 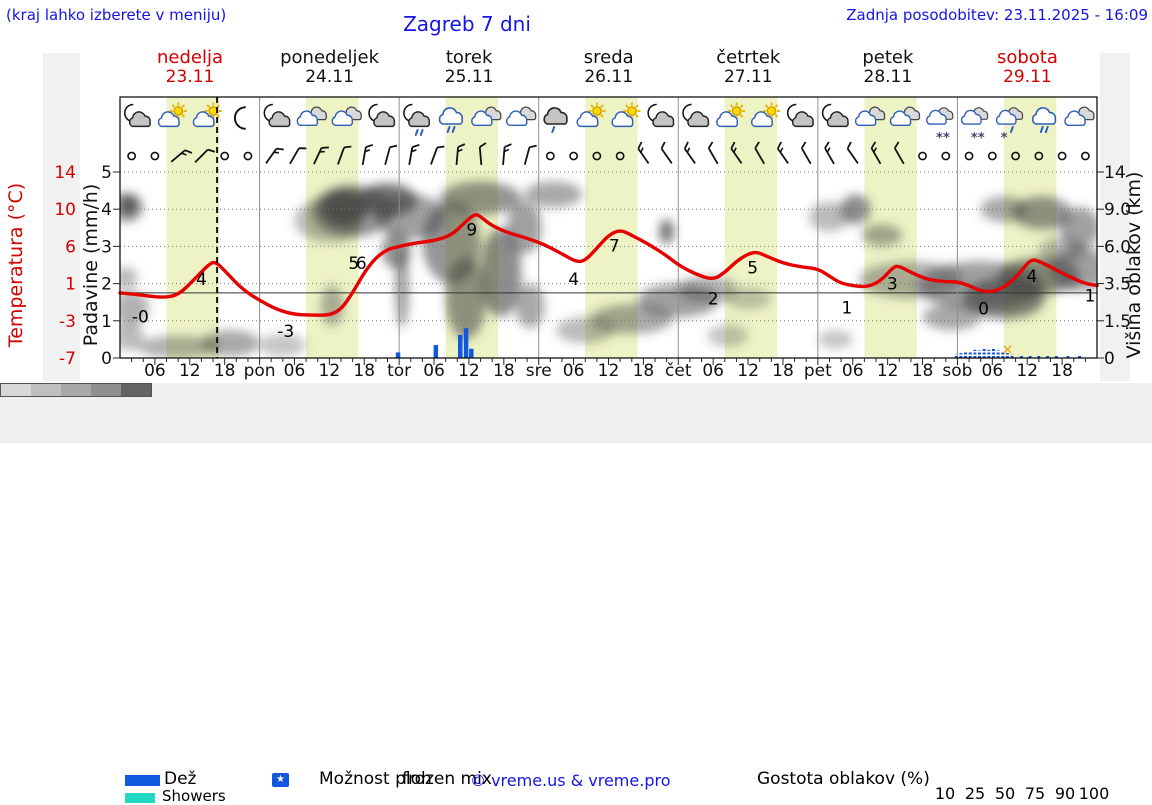 I want to click on cloud-axis-title: Višina oblakov (km), so click(x=1134, y=265).